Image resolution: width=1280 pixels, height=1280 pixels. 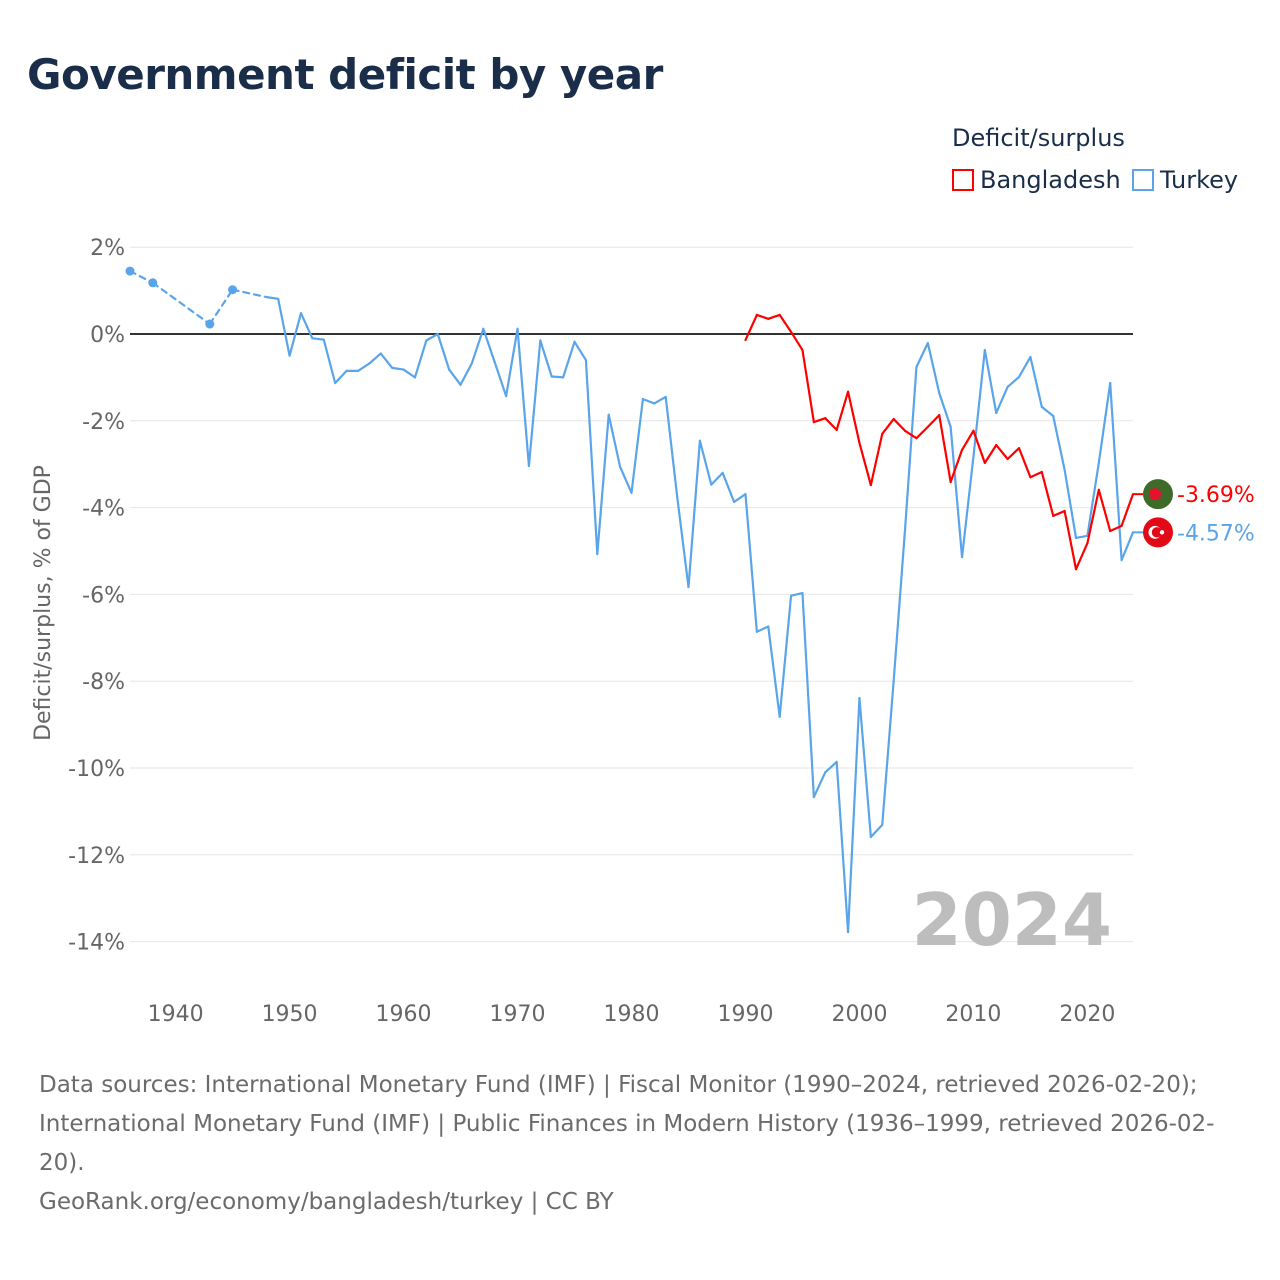 What do you see at coordinates (107, 248) in the screenshot?
I see `y-tick-label: 2%` at bounding box center [107, 248].